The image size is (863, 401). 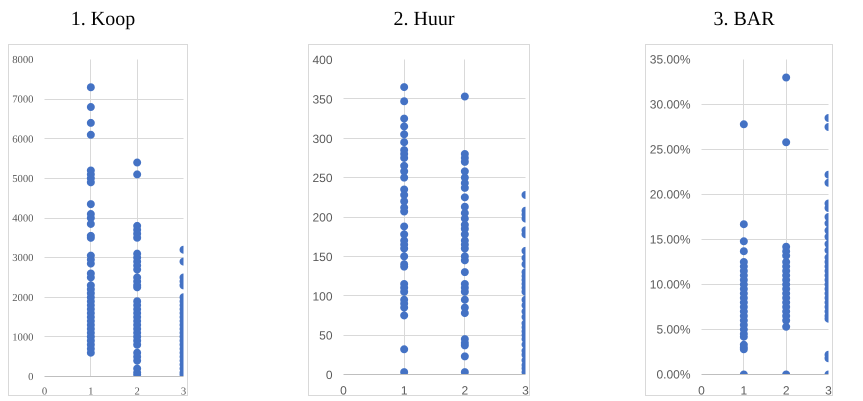 I want to click on y-tick-label: 10.00%, so click(x=670, y=285).